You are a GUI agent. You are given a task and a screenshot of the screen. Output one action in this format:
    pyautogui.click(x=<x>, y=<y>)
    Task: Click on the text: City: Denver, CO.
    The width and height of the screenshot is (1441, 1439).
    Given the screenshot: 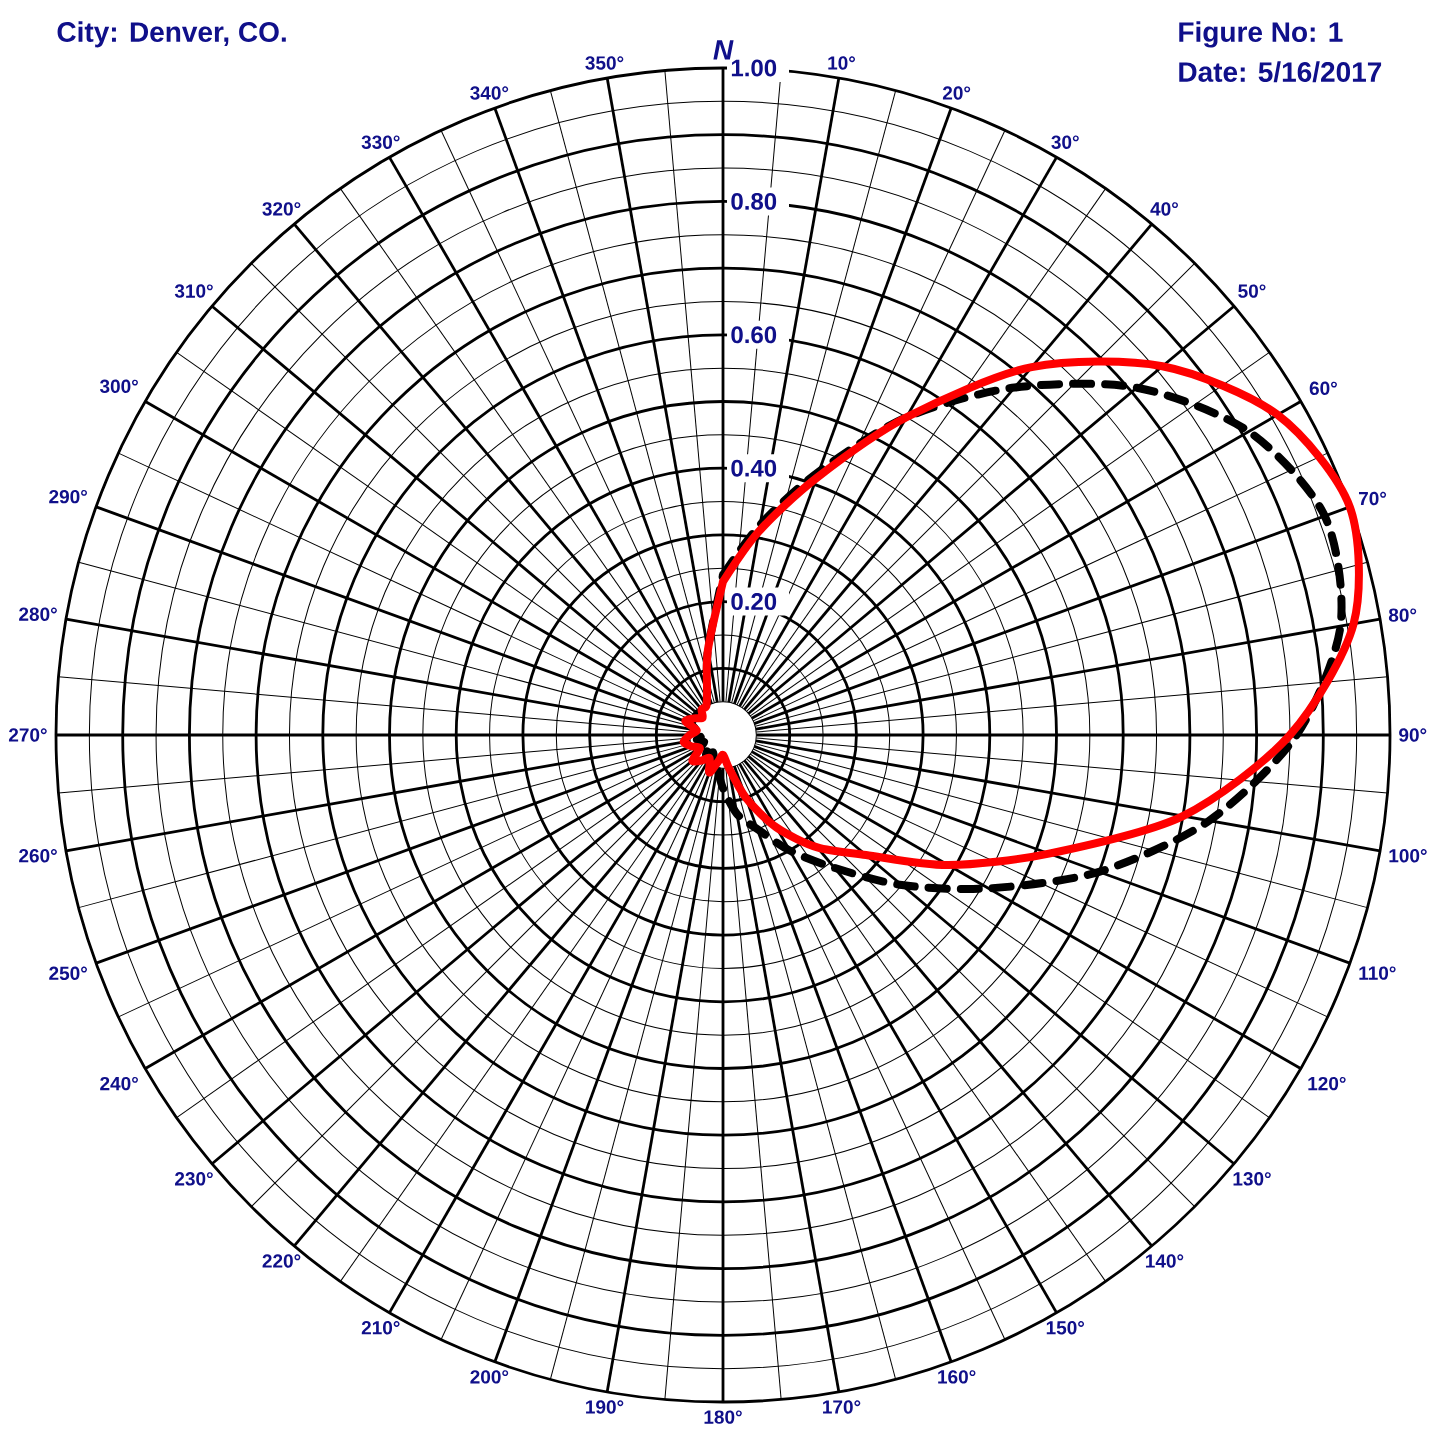 What is the action you would take?
    pyautogui.click(x=171, y=34)
    